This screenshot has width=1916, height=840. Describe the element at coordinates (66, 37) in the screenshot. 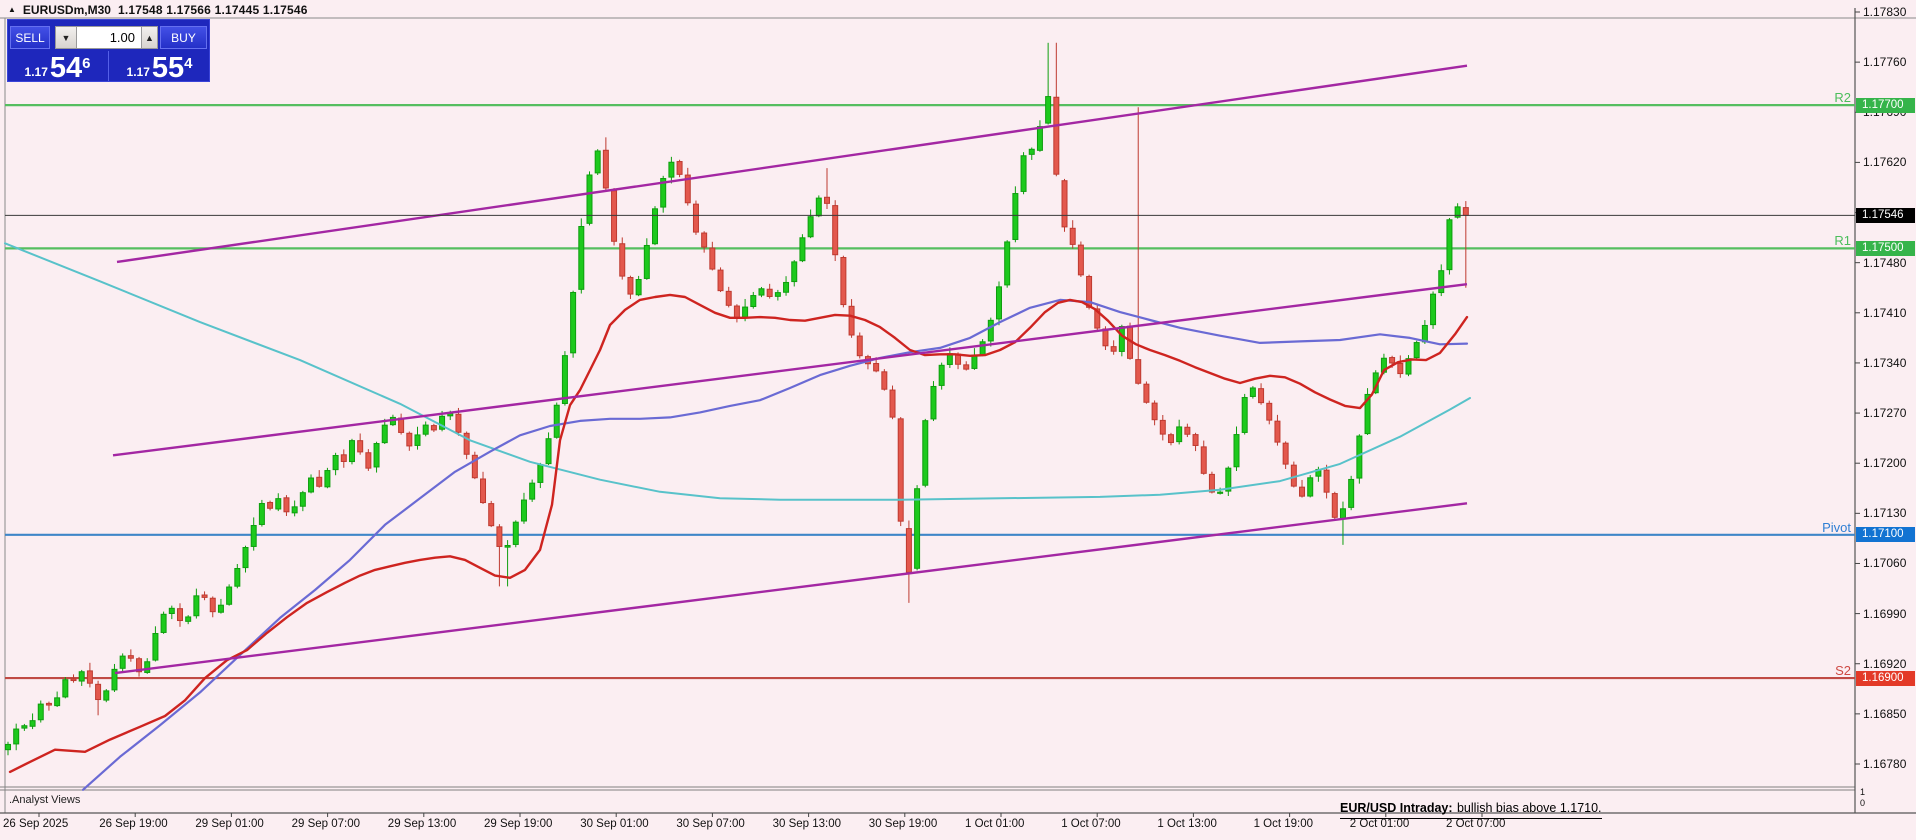

I see `volume-decrease-icon: ▼` at that location.